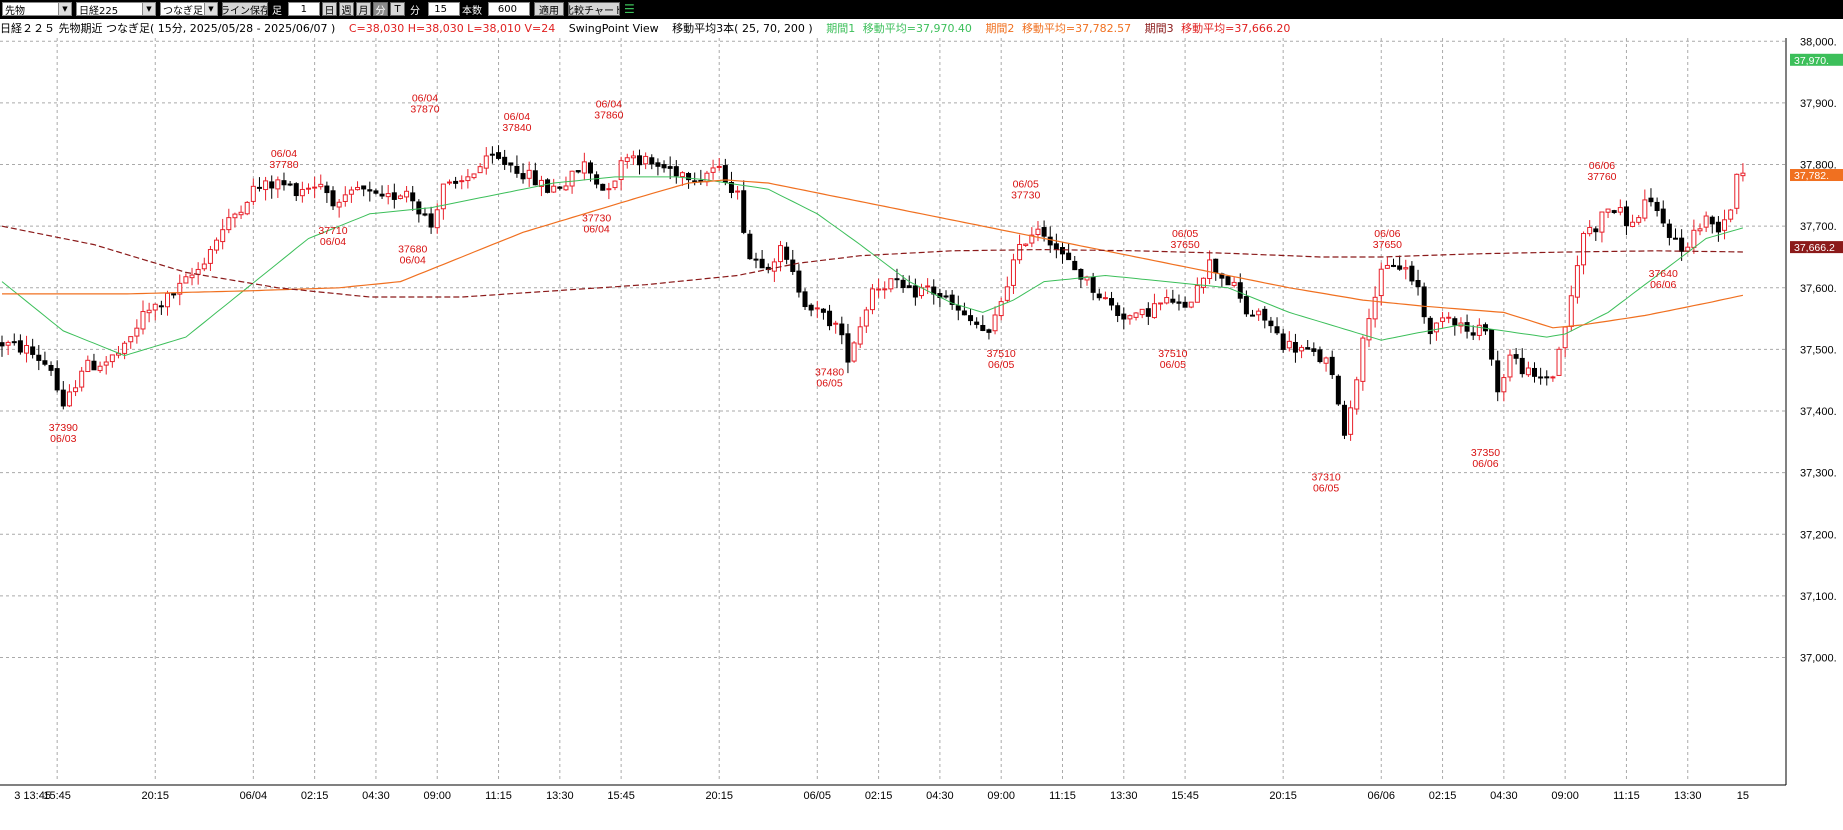 The image size is (1843, 830). I want to click on minute-input: 15, so click(444, 9).